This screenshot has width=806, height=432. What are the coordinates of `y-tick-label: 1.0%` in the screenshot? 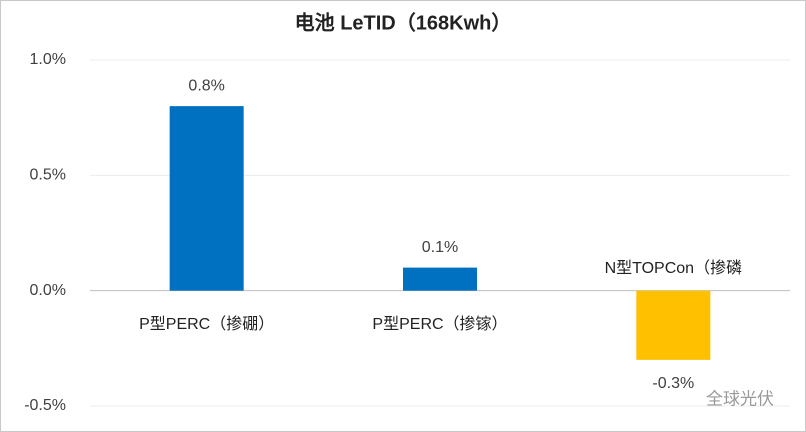 It's located at (48, 59).